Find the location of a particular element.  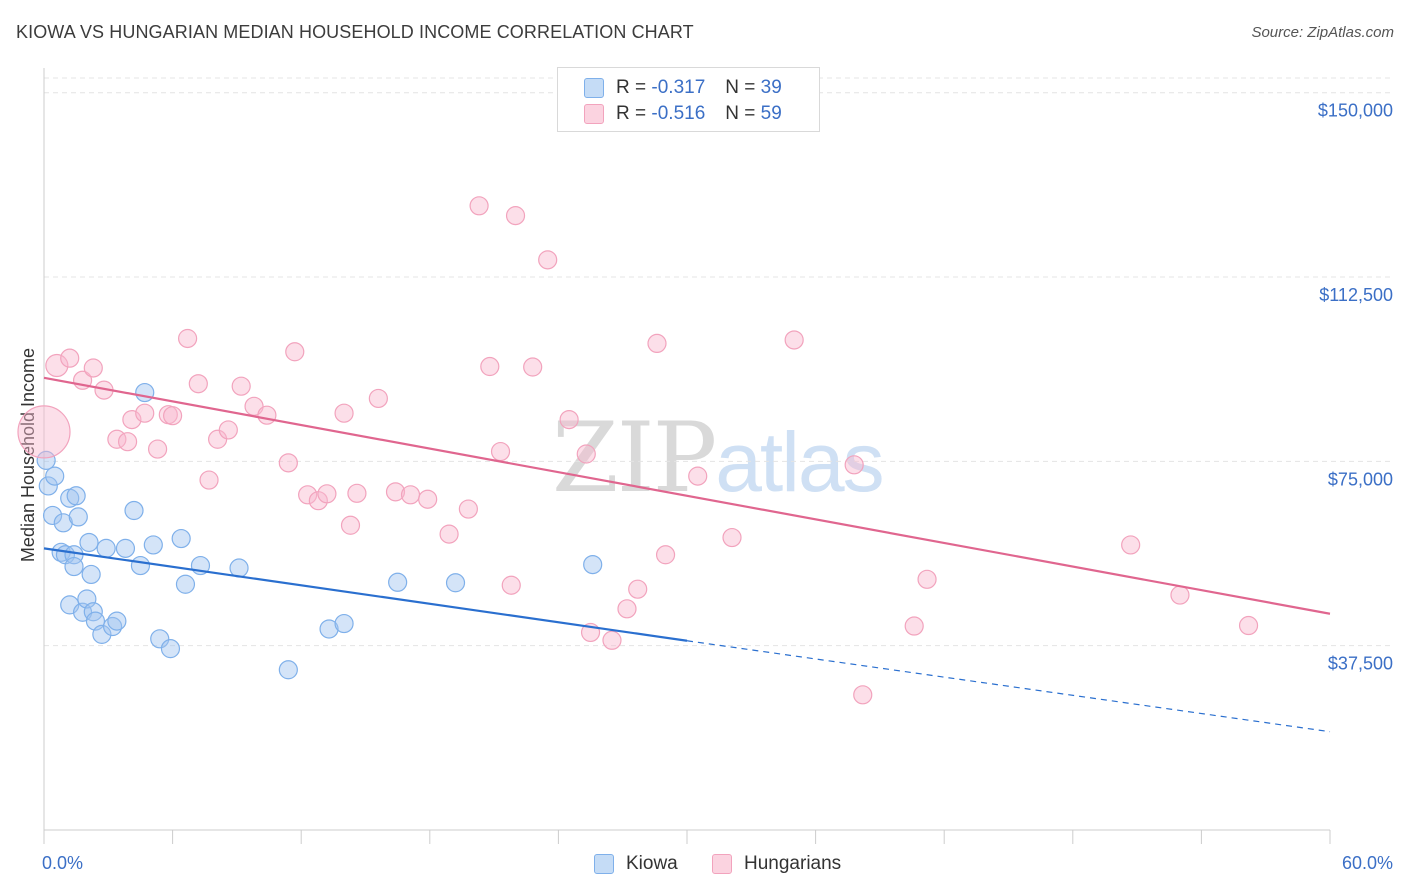

stats-legend: R = -0.317 N = 39 R = -0.516 N = 59 is located at coordinates (688, 99).